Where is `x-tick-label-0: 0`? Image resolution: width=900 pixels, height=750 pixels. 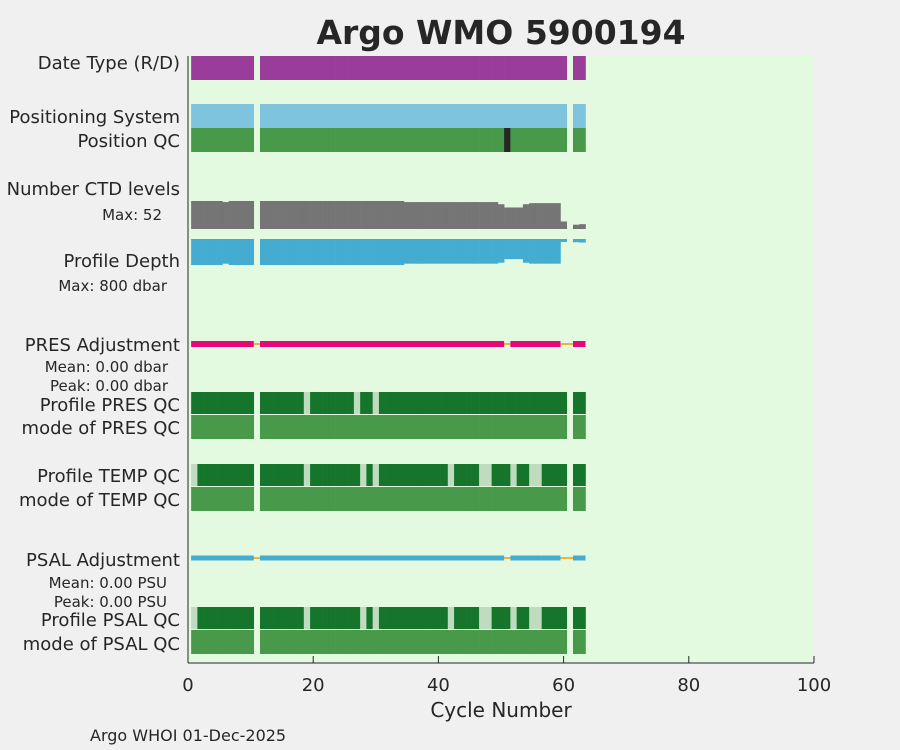 x-tick-label-0: 0 is located at coordinates (187, 685).